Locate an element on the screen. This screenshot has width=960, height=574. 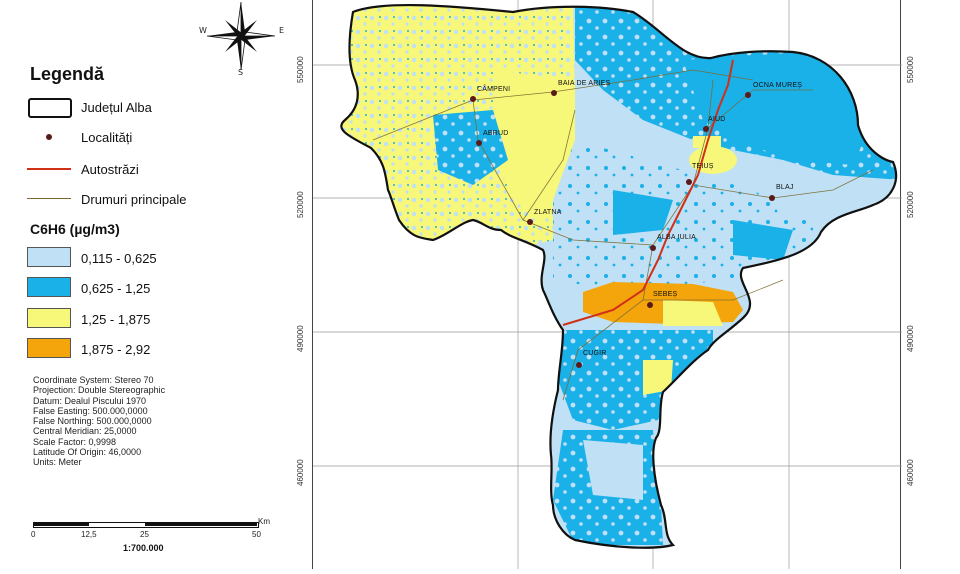
legend-class-1: 0,115 - 0,625 is located at coordinates (92, 258).